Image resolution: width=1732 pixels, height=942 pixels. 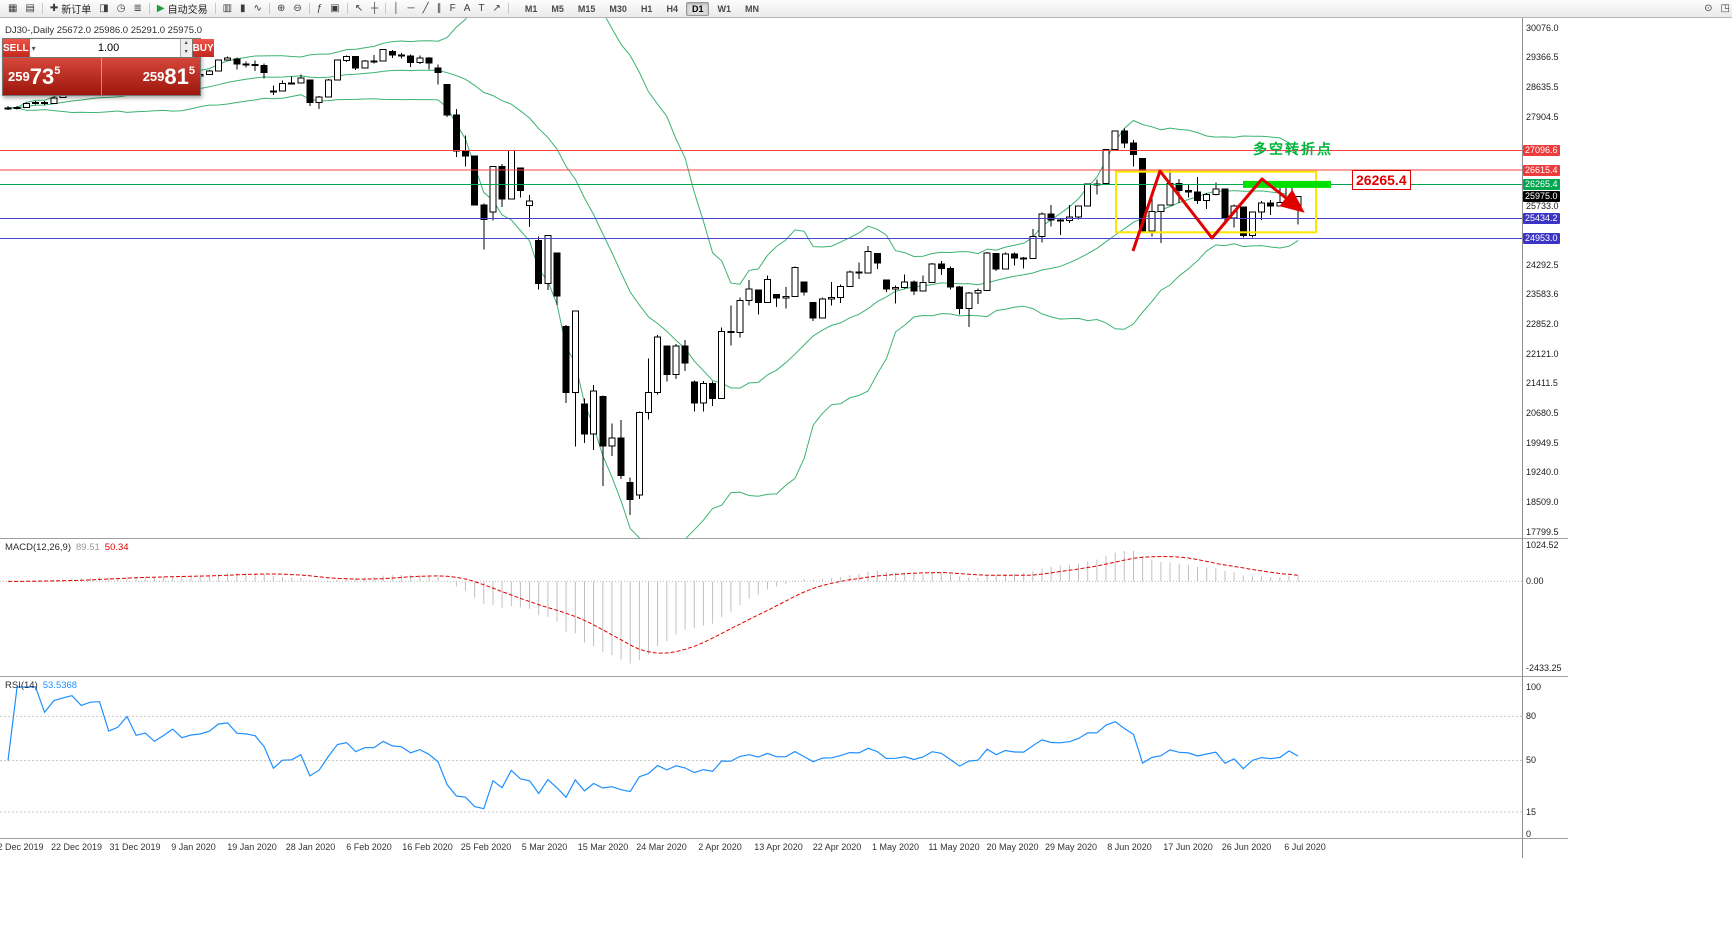 I want to click on buy-button: BUY, so click(x=203, y=48).